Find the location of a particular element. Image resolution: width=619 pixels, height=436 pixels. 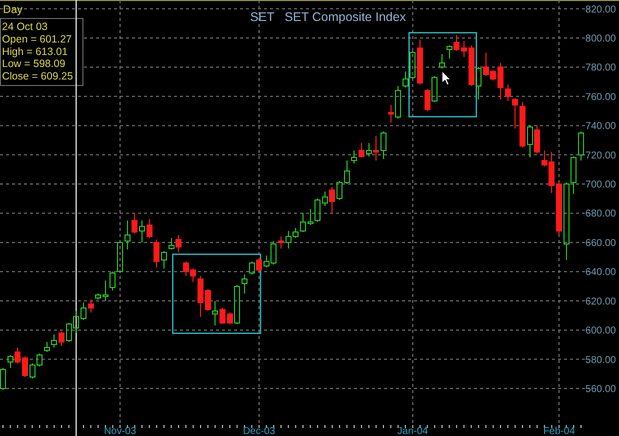

x-tick-label: Feb-04 is located at coordinates (559, 431).